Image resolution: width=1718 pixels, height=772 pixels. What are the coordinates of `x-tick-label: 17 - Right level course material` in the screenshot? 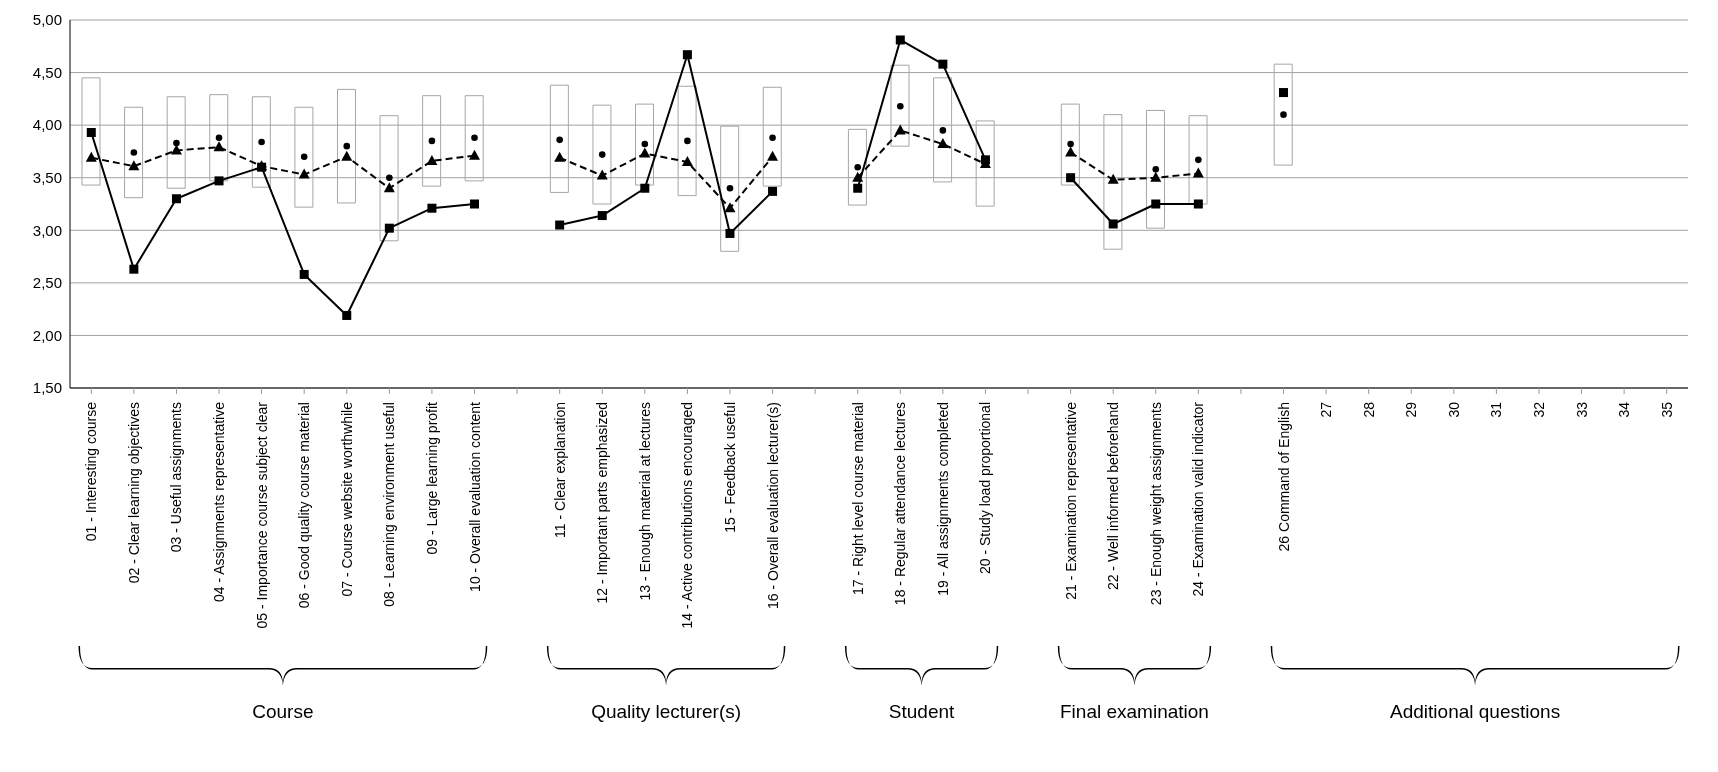 It's located at (857, 498).